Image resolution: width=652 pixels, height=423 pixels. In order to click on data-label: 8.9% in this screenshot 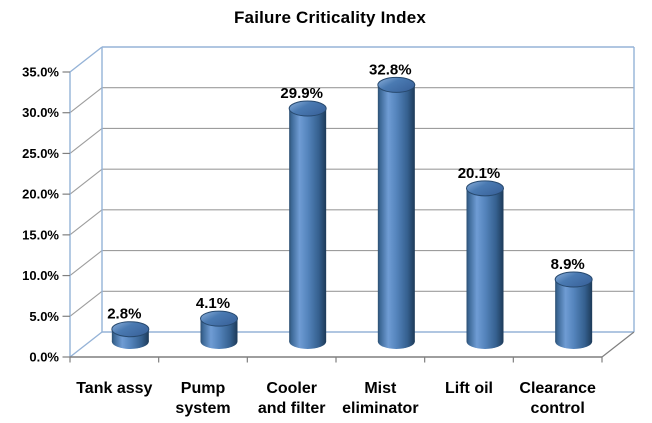, I will do `click(568, 264)`.